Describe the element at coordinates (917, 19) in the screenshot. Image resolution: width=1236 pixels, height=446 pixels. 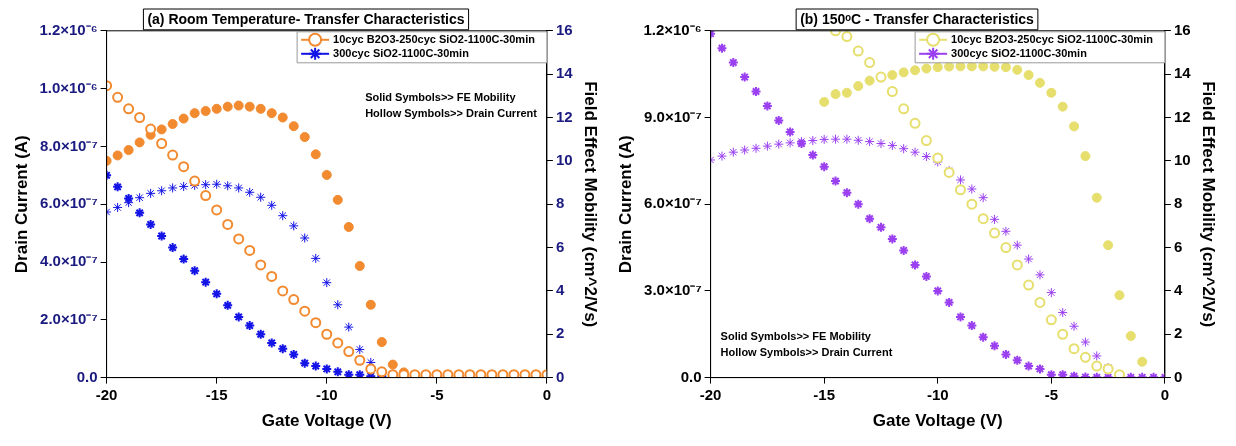
I see `chart-title: (b) 150ᵒC - Transfer Characteristics` at that location.